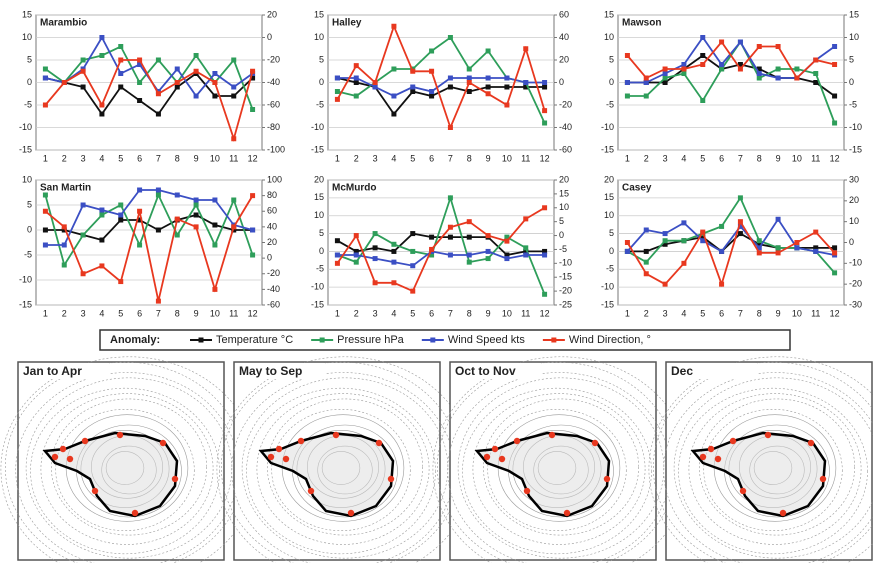 This screenshot has height=563, width=873. Describe the element at coordinates (441, 242) in the screenshot. I see `plot-area` at that location.